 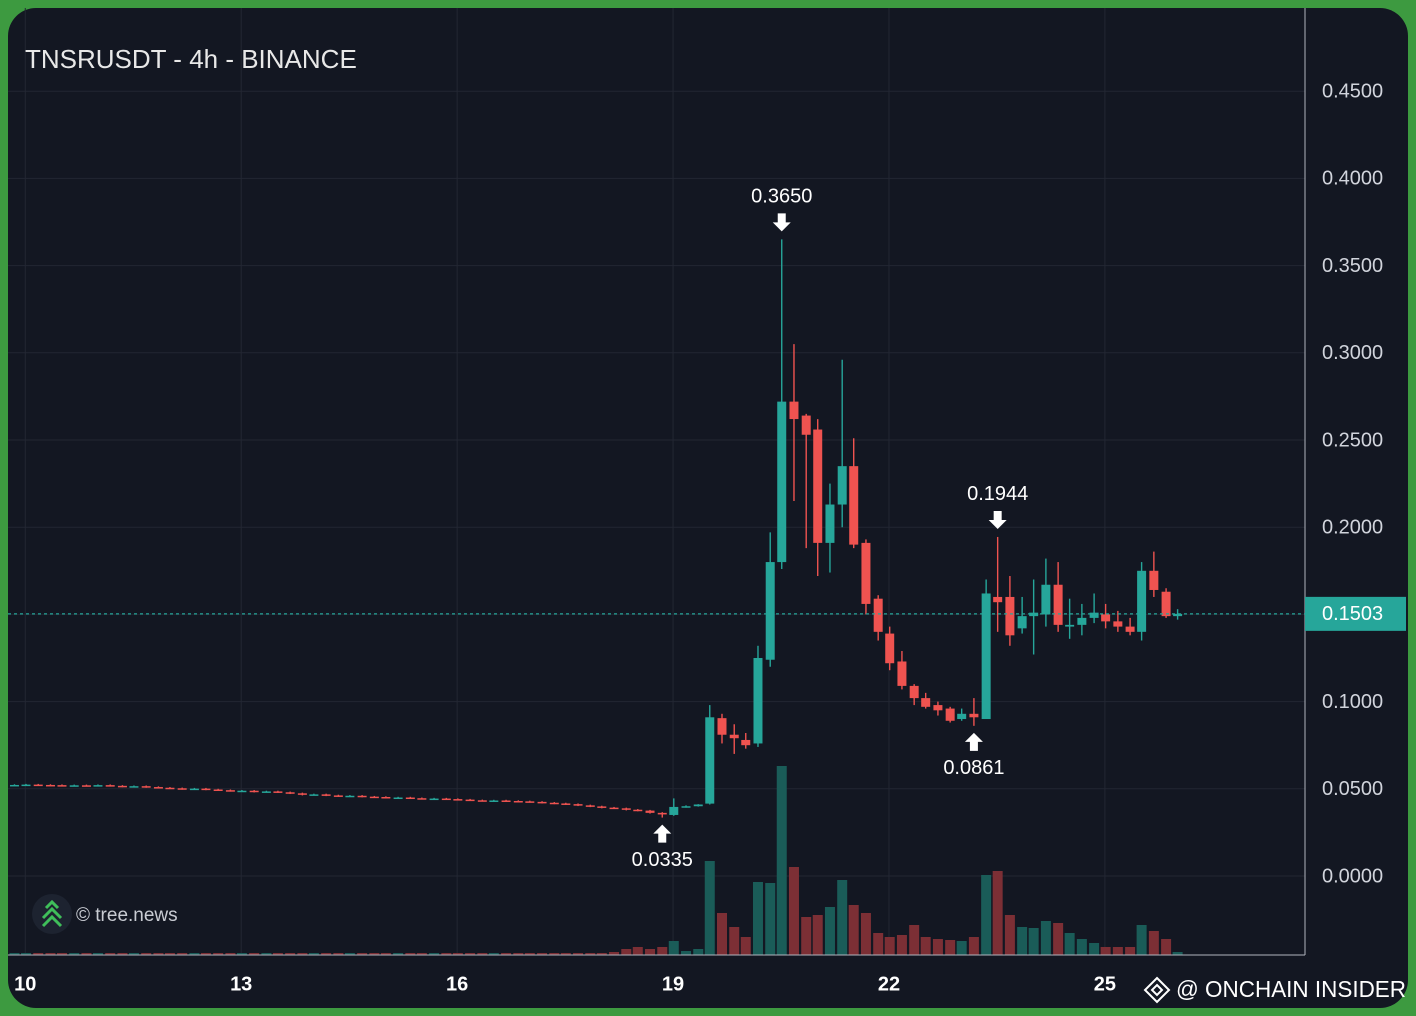 I want to click on credit: @ ONCHAIN INSIDER, so click(x=1291, y=989).